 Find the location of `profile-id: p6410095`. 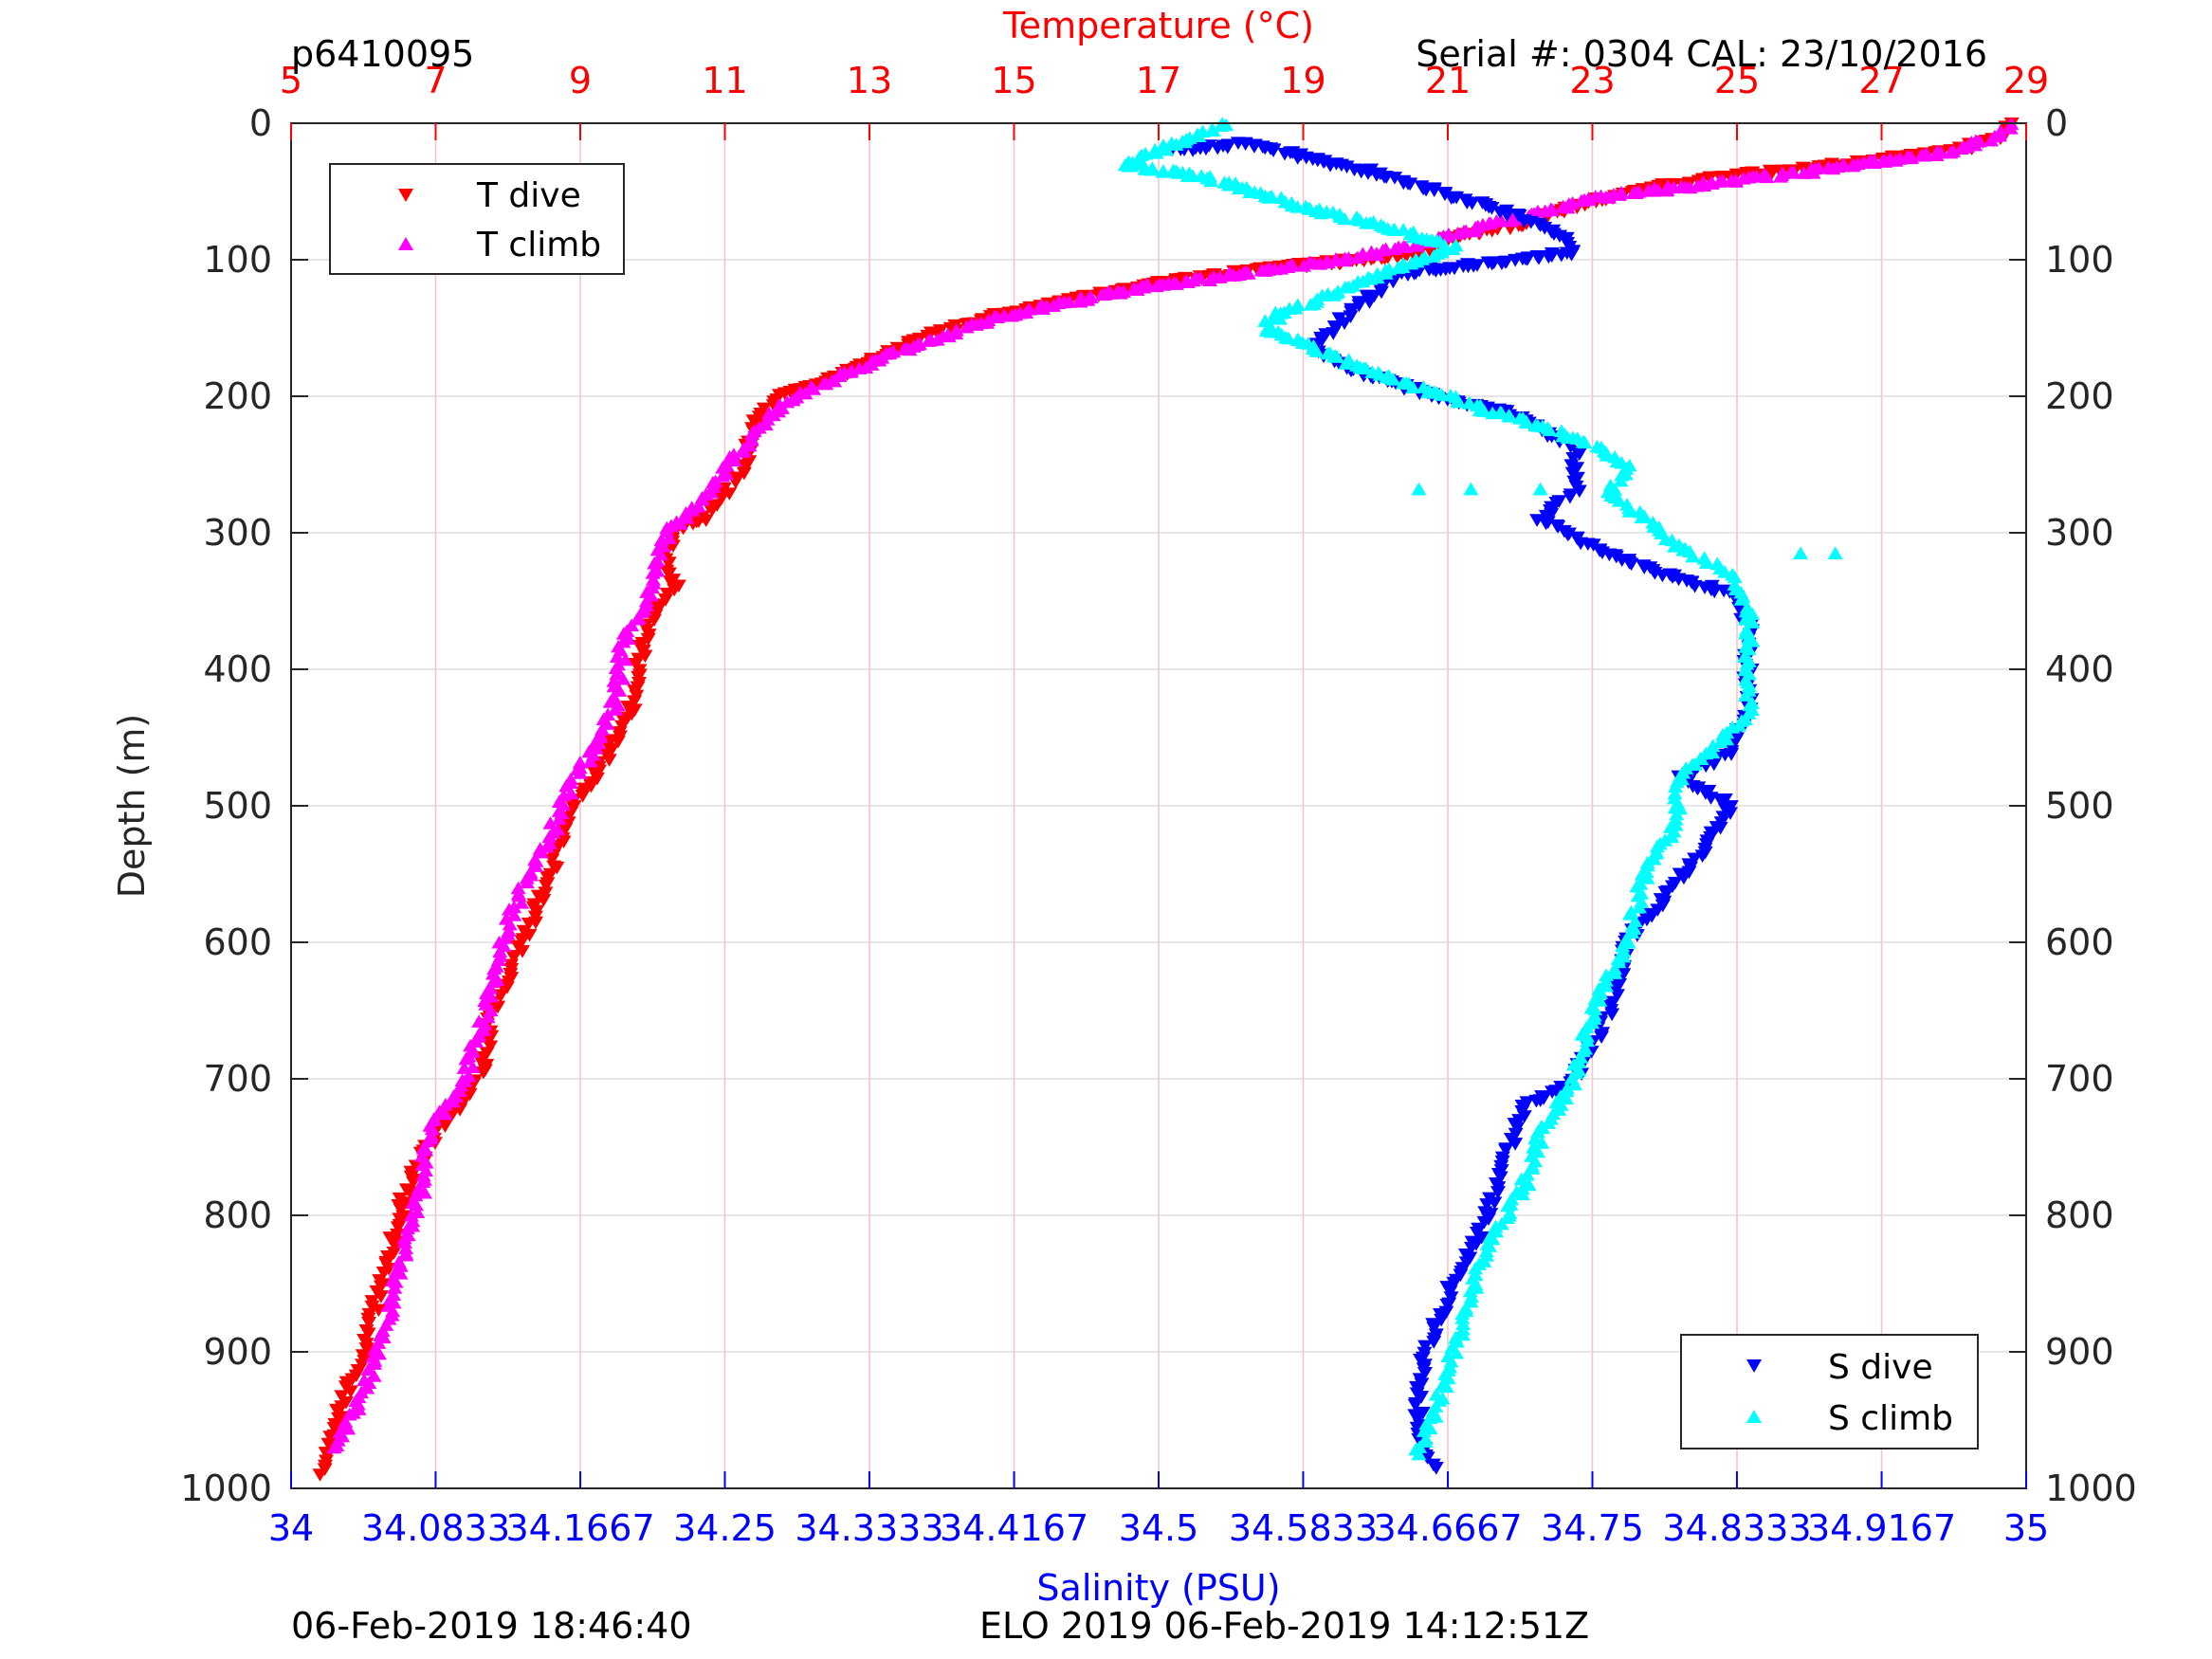

profile-id: p6410095 is located at coordinates (382, 54).